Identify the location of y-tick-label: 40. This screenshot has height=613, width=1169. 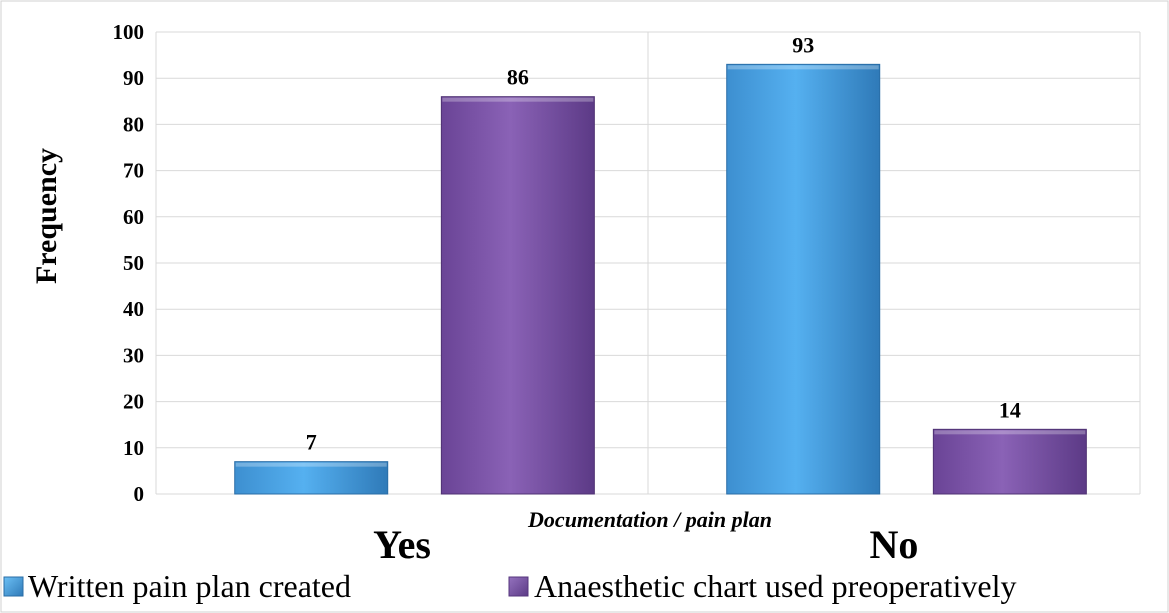
(133, 309).